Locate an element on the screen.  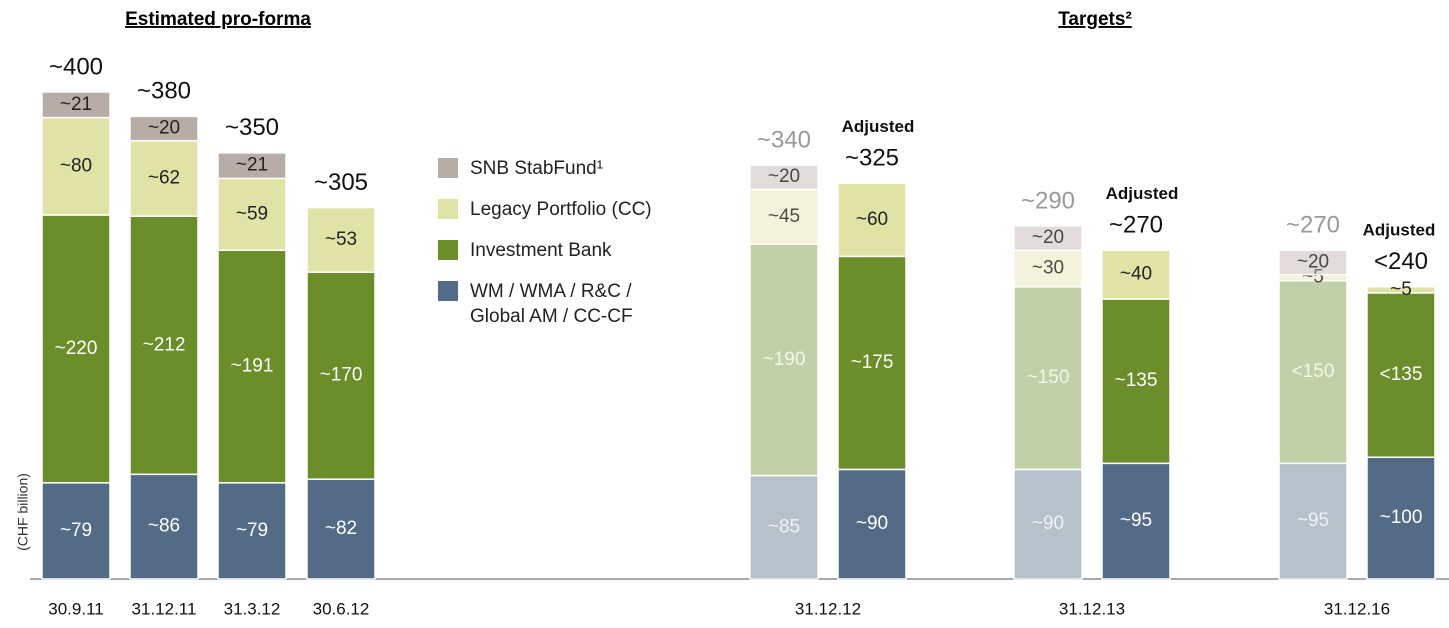
value-label: ~95 is located at coordinates (1136, 520).